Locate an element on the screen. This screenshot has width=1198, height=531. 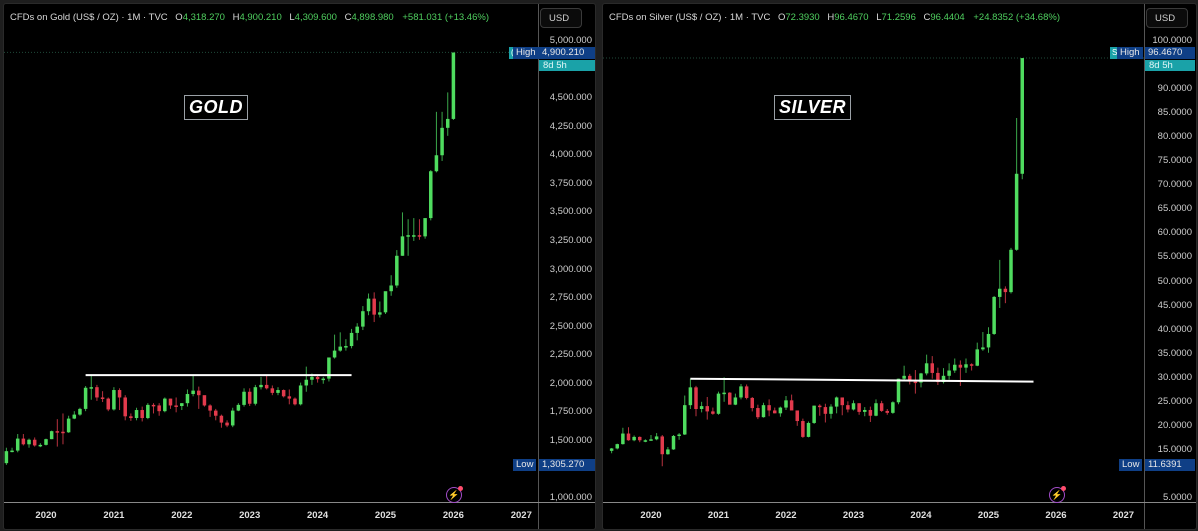
silver-low-label: L is located at coordinates (879, 17).